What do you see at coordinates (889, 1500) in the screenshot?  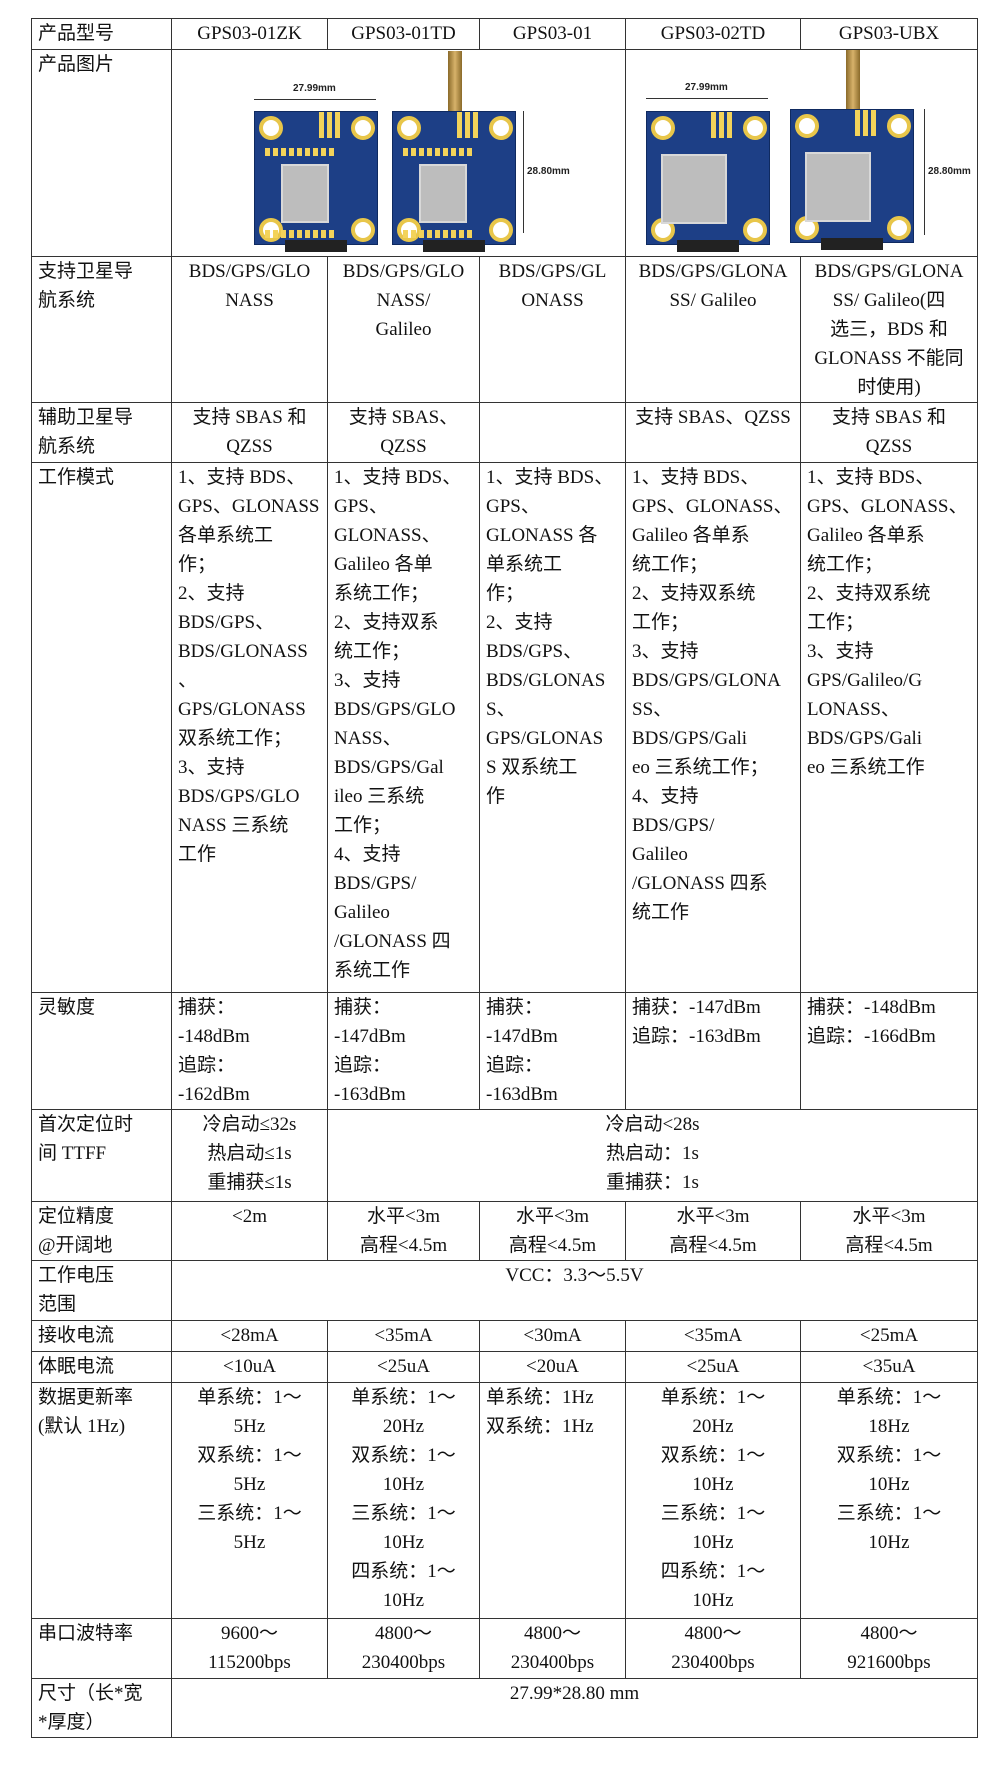 I see `value-cell: 单系统：1～ 18Hz 双系统：1～ 10Hz 三系统：1～ 10Hz` at bounding box center [889, 1500].